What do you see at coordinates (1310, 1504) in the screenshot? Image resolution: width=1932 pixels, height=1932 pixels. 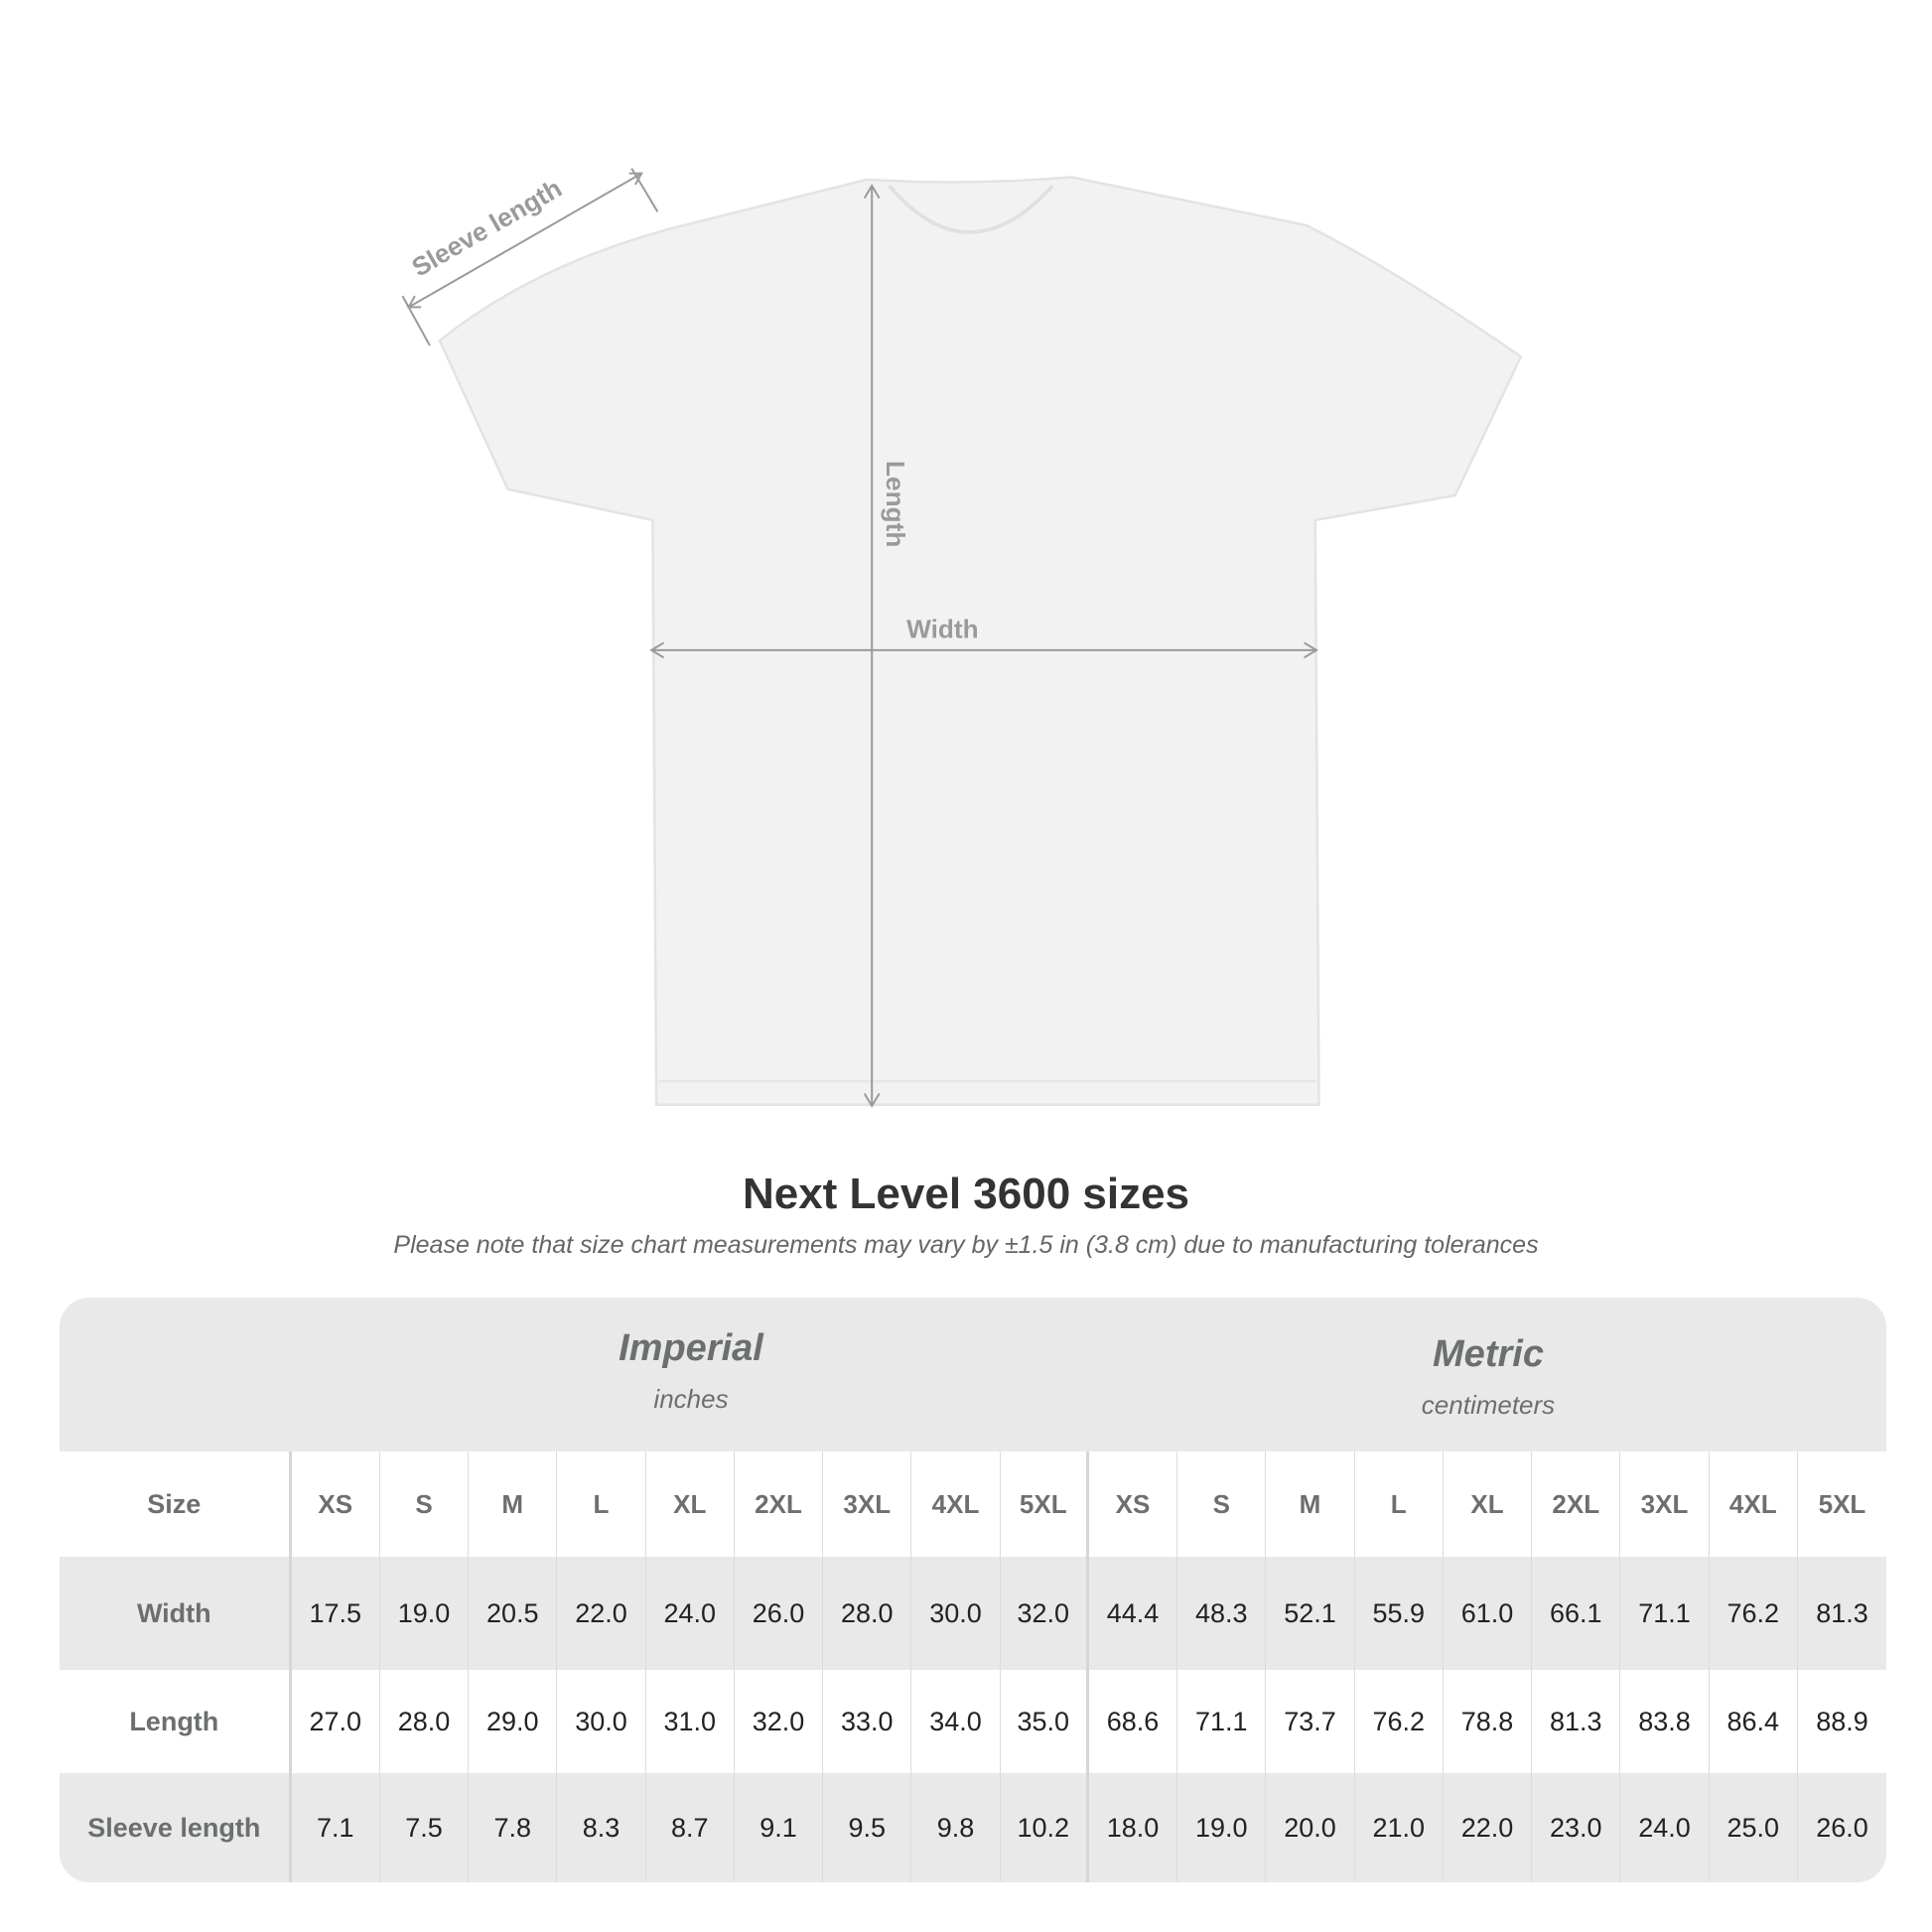 I see `metric-cell: M` at bounding box center [1310, 1504].